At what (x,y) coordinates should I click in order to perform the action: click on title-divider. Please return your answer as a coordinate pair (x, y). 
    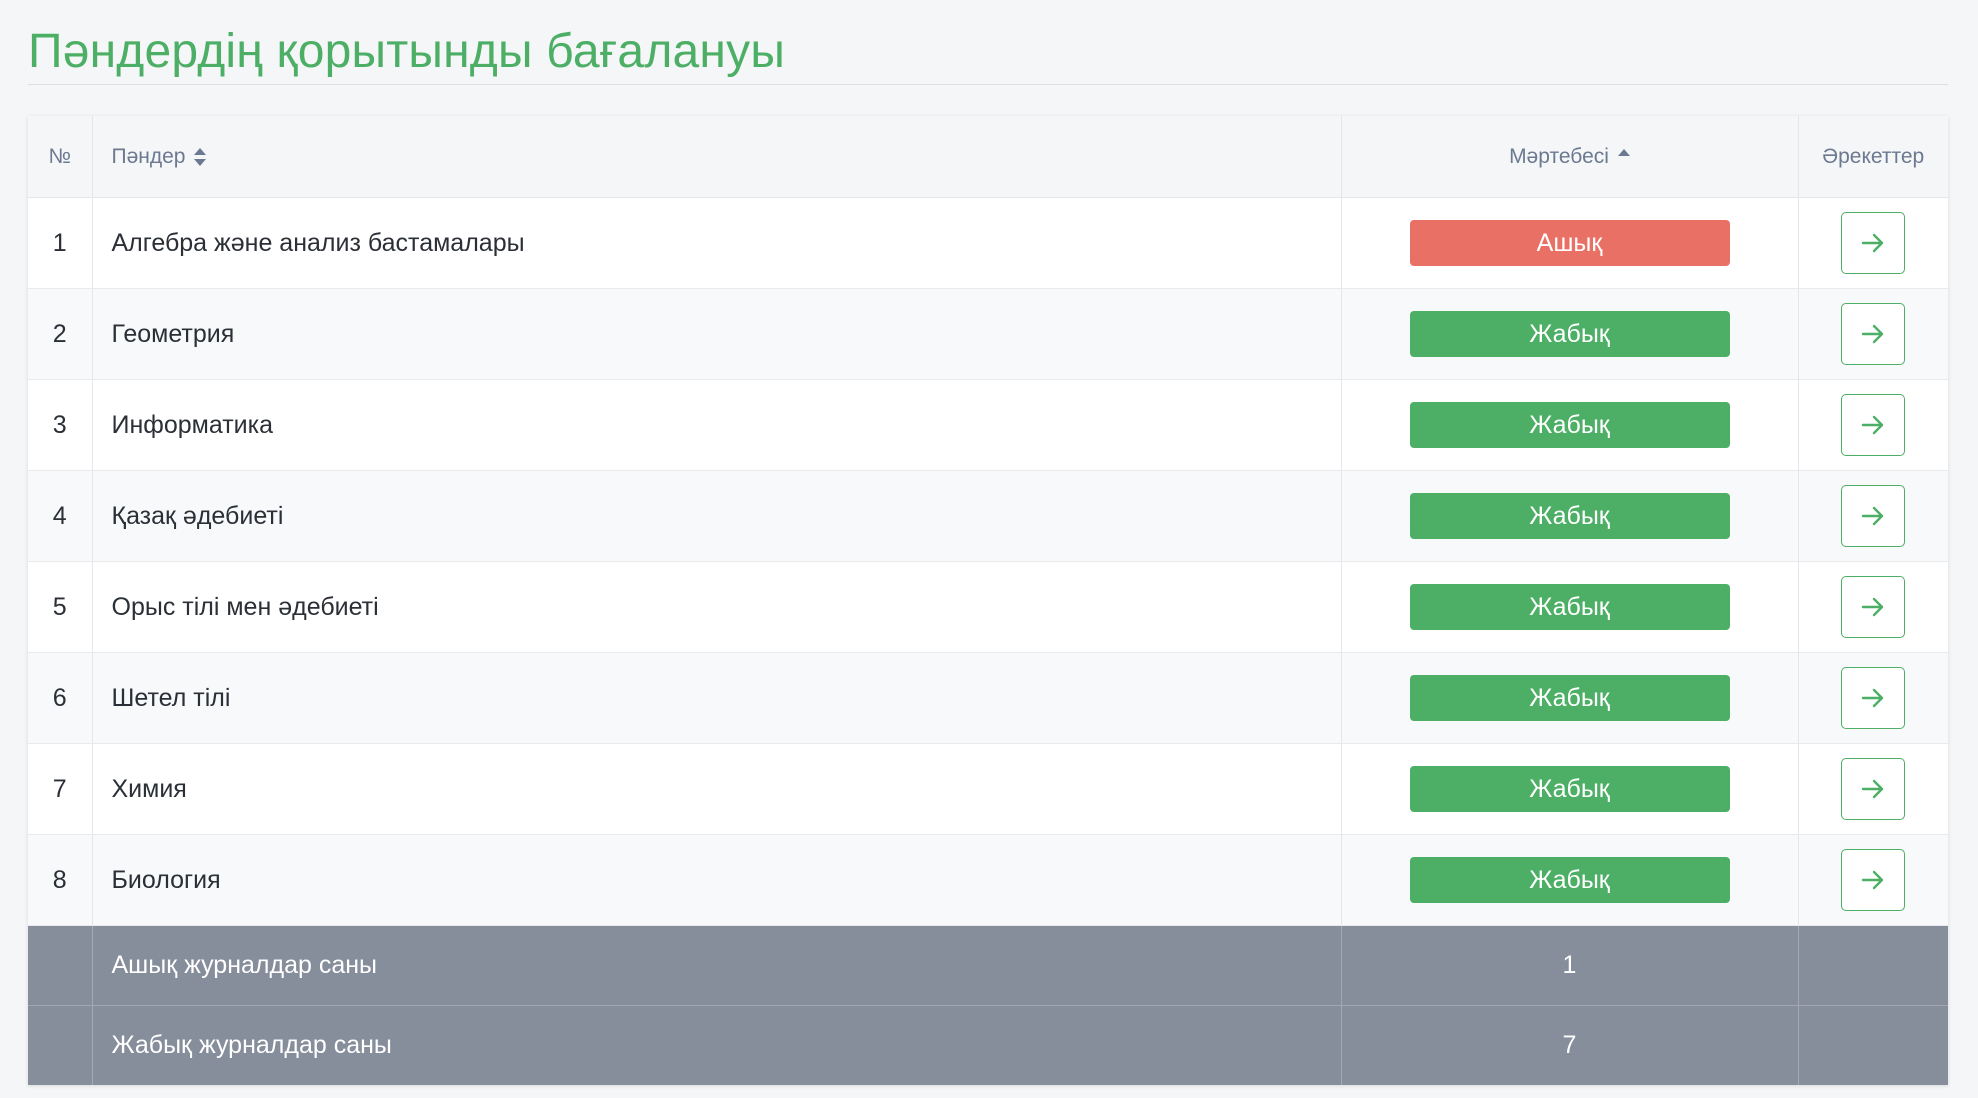
    Looking at the image, I should click on (988, 84).